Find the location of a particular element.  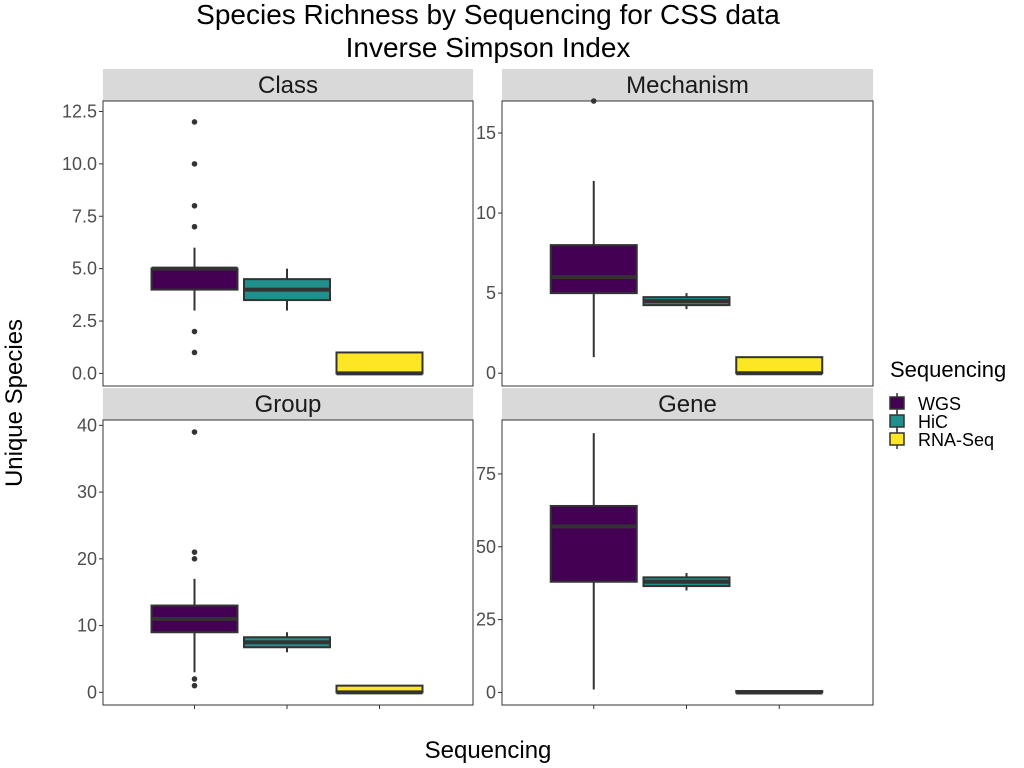

strip-gene is located at coordinates (687, 404).